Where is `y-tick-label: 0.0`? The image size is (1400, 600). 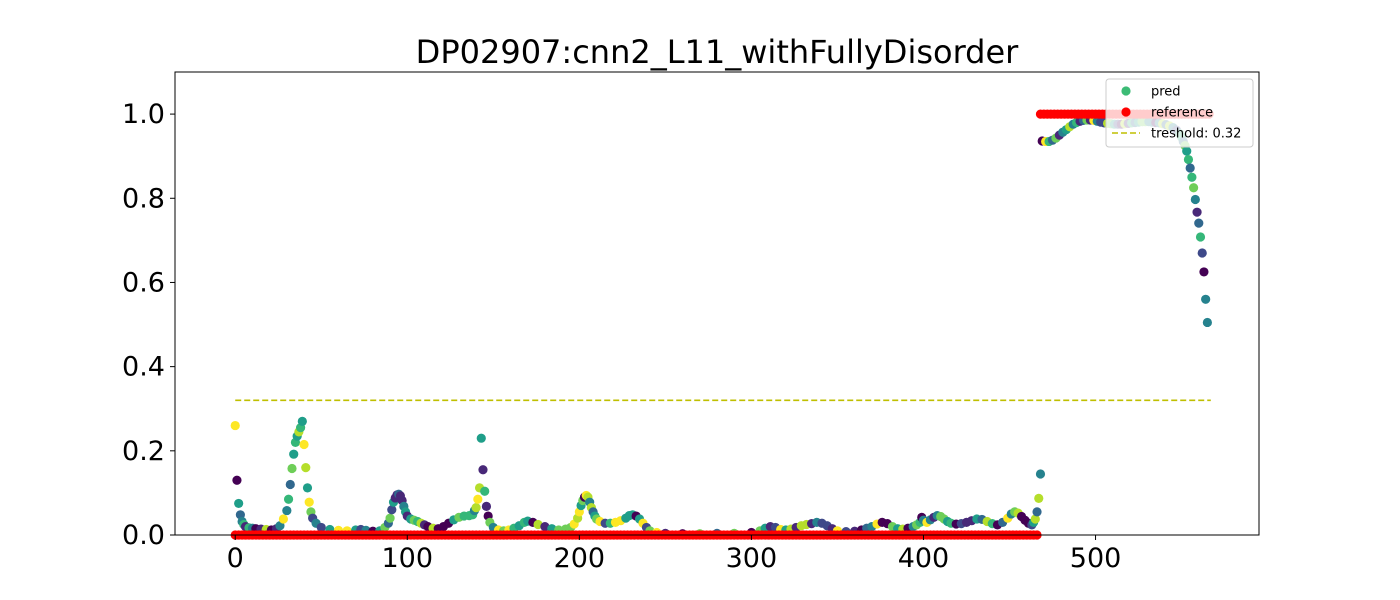
y-tick-label: 0.0 is located at coordinates (143, 535).